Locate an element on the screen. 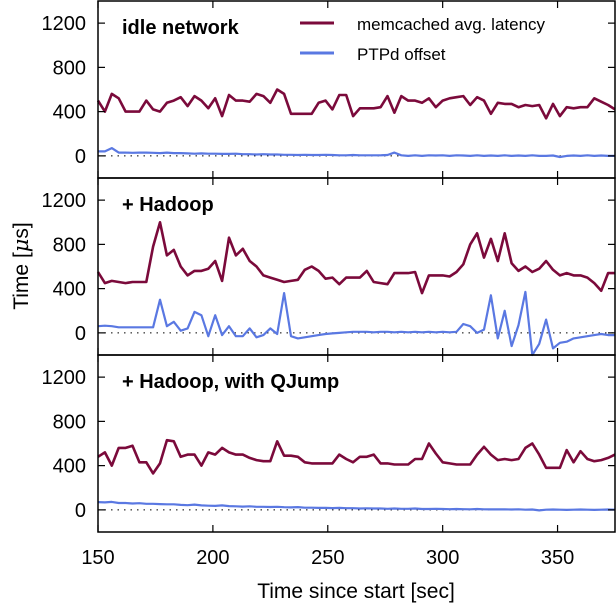 The image size is (616, 612). x-tick-label: 150 is located at coordinates (97, 558).